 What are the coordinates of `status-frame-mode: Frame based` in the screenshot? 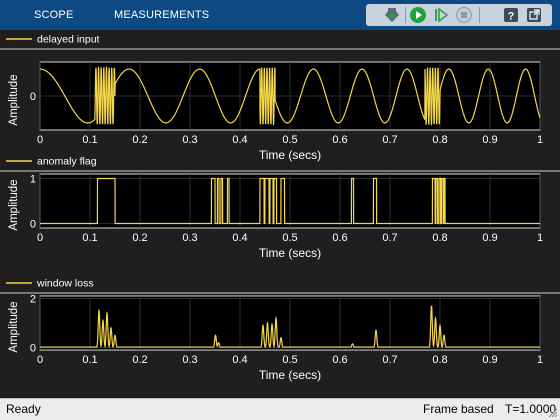 It's located at (458, 409).